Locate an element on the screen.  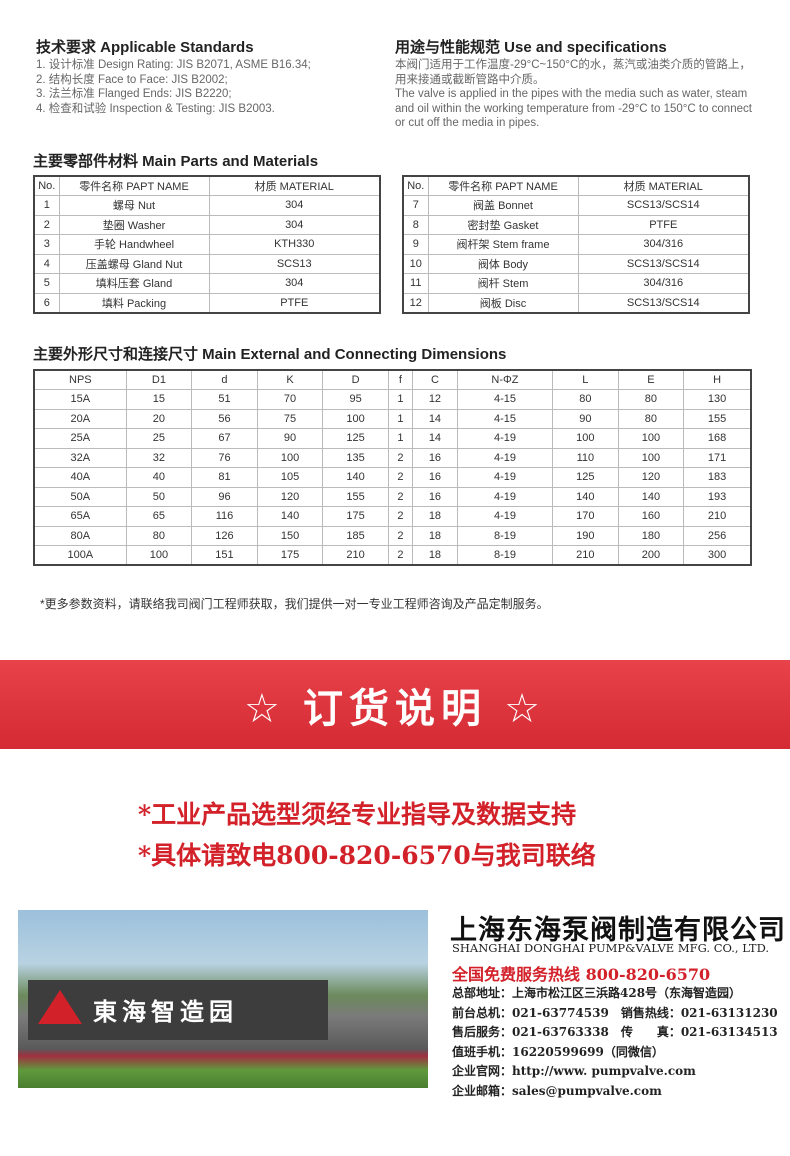
column-header: C is located at coordinates (435, 379).